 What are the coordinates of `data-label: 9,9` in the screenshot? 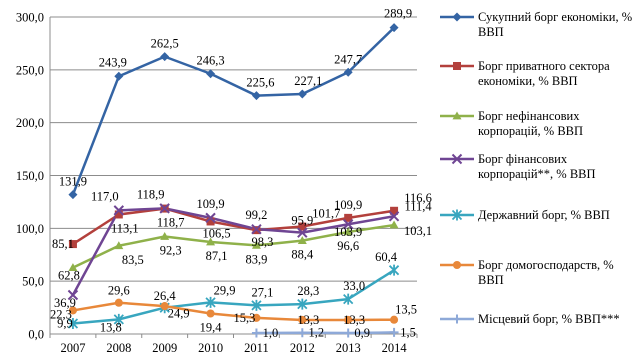 It's located at (65, 324).